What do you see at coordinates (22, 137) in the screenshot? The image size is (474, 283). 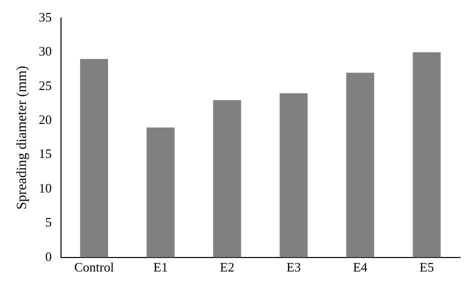 I see `y-axis-title: Spreading diameter (mm)` at bounding box center [22, 137].